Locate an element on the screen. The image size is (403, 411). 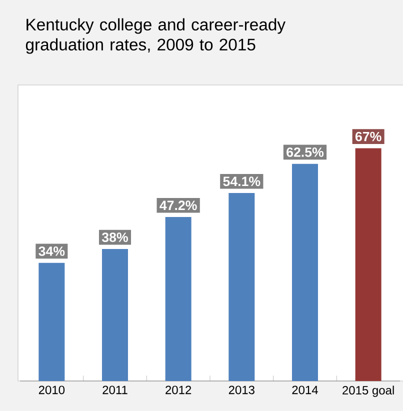
data-label: 67% is located at coordinates (368, 137).